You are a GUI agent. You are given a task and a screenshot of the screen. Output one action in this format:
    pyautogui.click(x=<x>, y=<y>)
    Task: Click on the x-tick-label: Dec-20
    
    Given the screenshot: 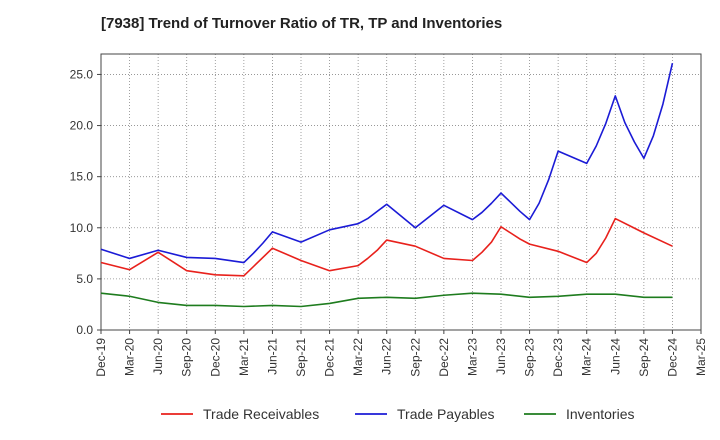 What is the action you would take?
    pyautogui.click(x=215, y=357)
    